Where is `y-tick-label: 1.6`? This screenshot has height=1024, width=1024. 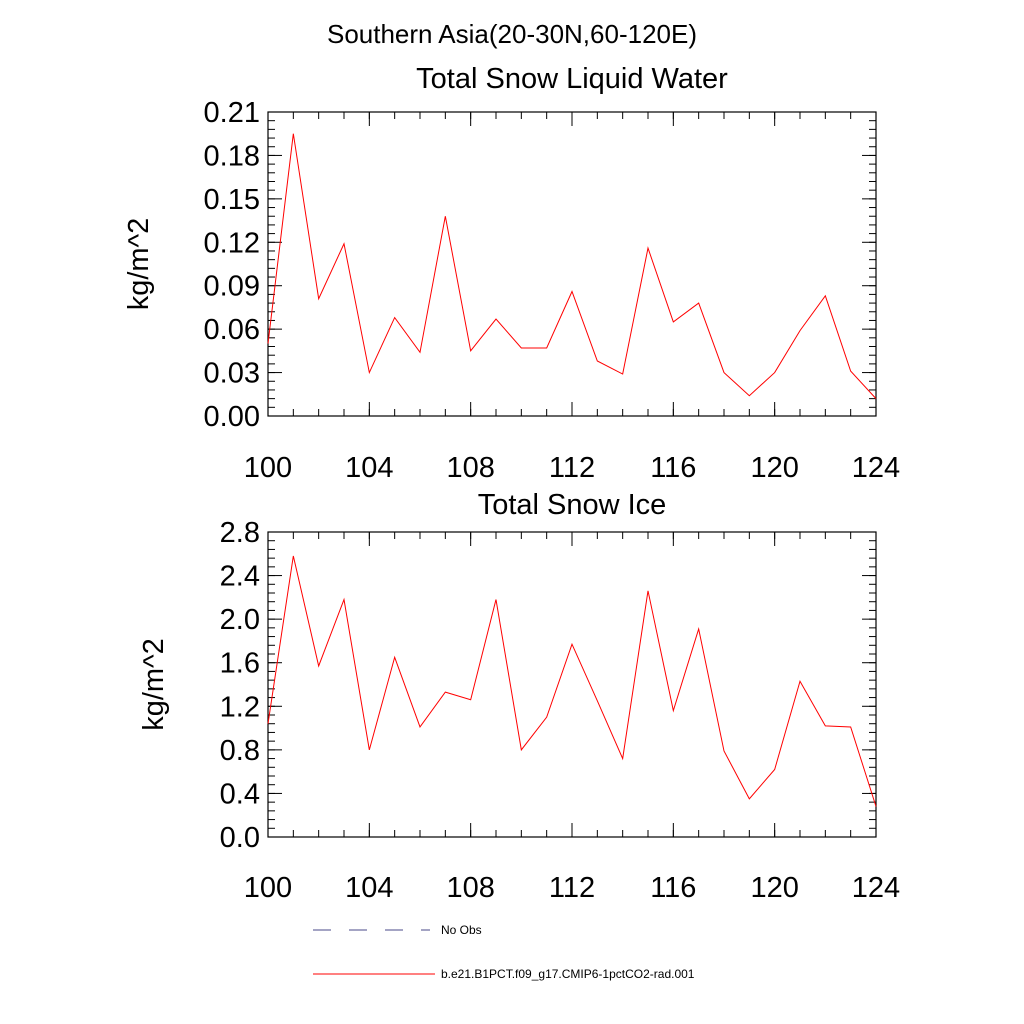 y-tick-label: 1.6 is located at coordinates (240, 664).